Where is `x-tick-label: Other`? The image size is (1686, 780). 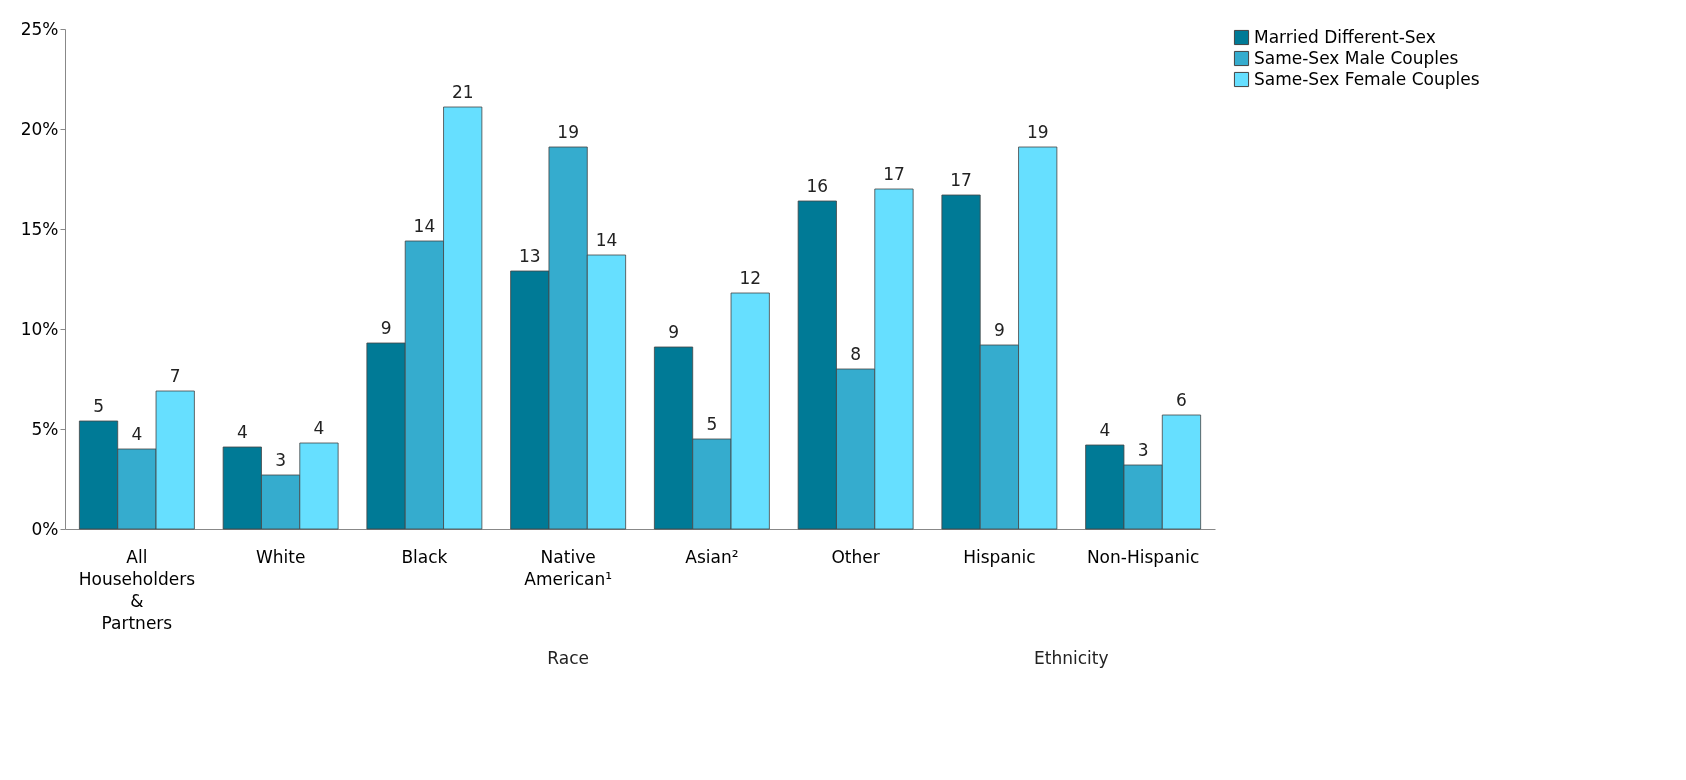
x-tick-label: Other is located at coordinates (855, 556).